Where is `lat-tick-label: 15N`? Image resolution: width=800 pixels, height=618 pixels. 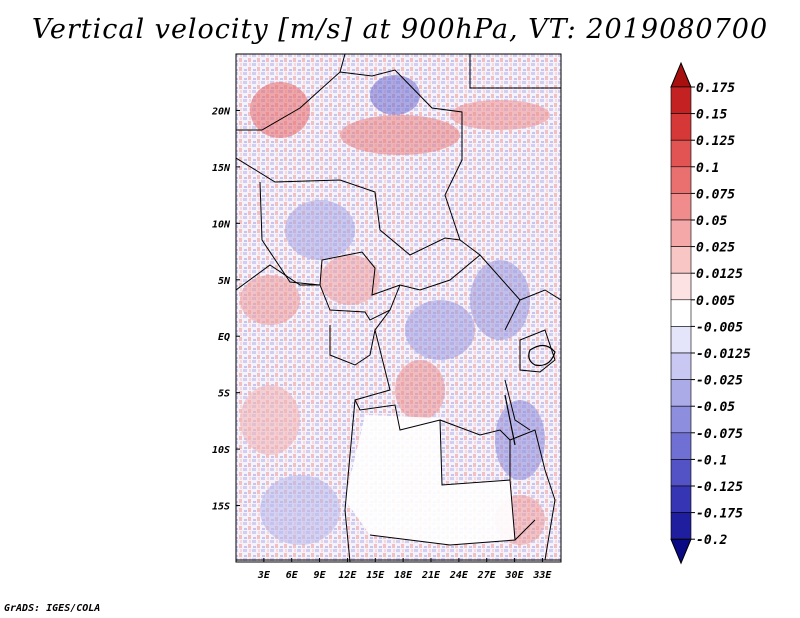
lat-tick-label: 15N is located at coordinates (221, 168).